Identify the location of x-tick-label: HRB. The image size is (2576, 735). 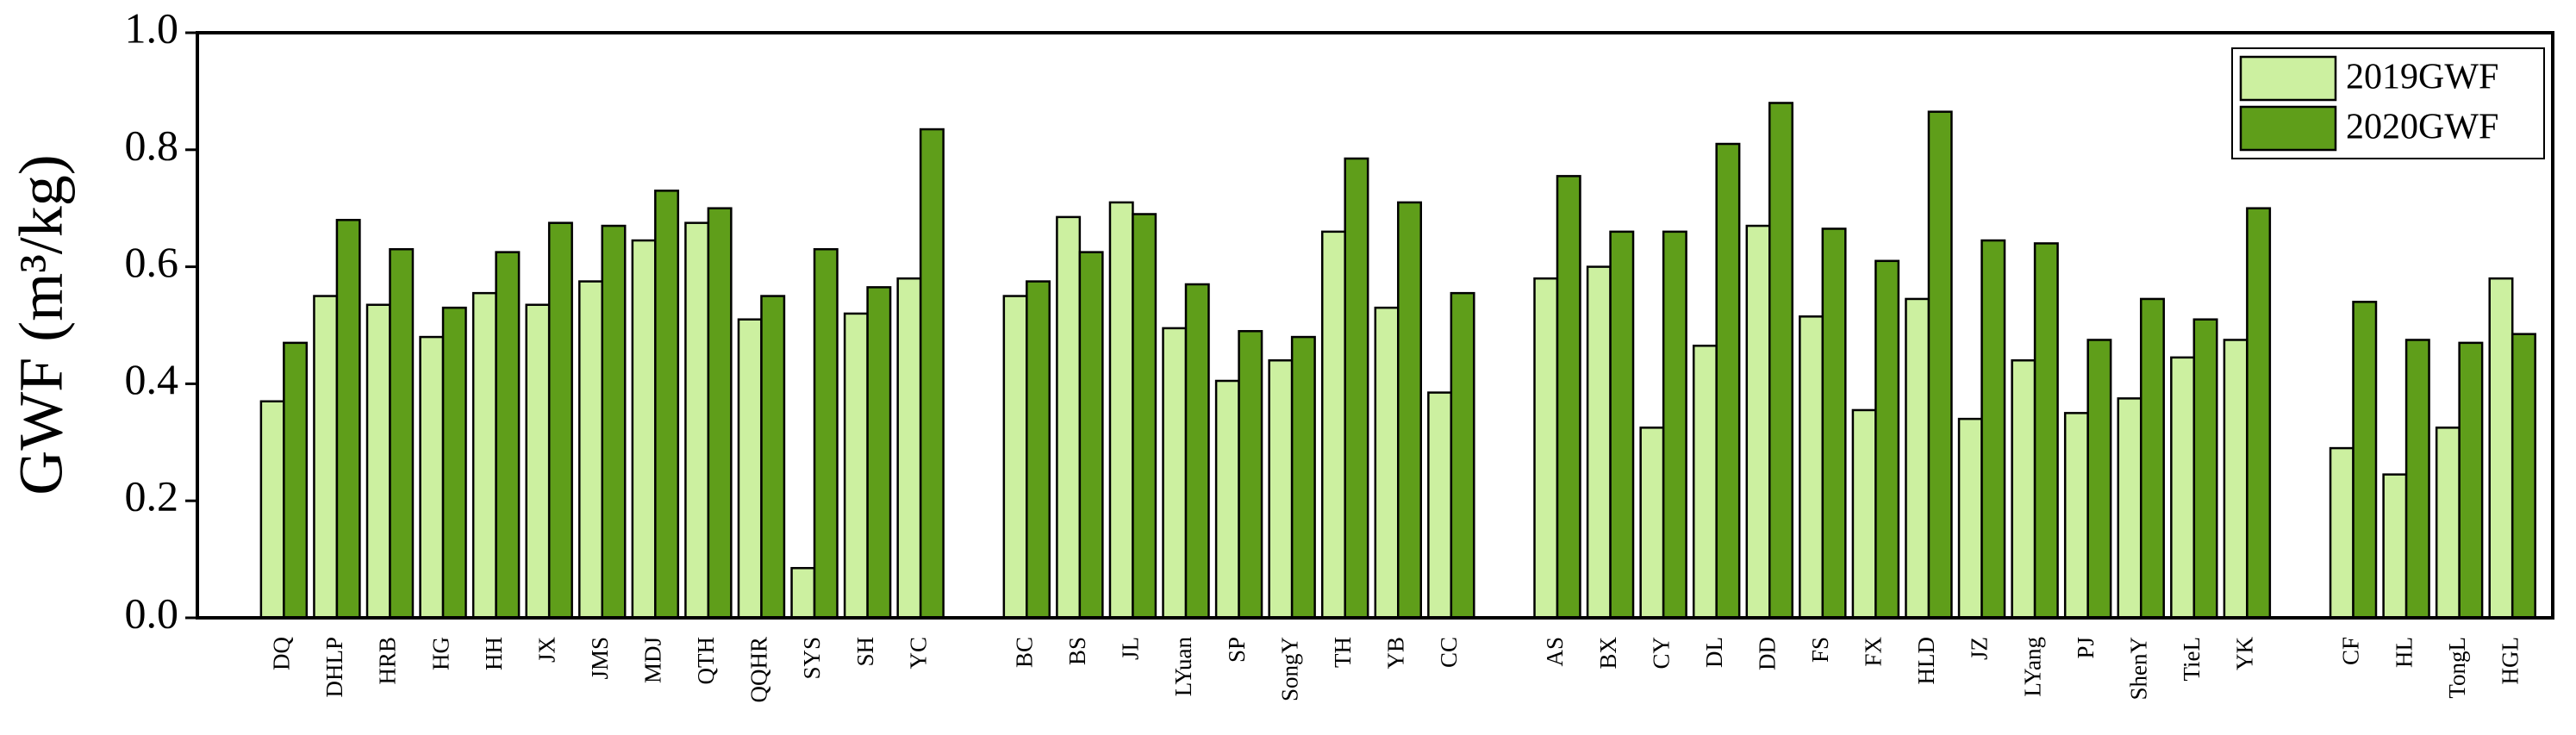
(388, 661).